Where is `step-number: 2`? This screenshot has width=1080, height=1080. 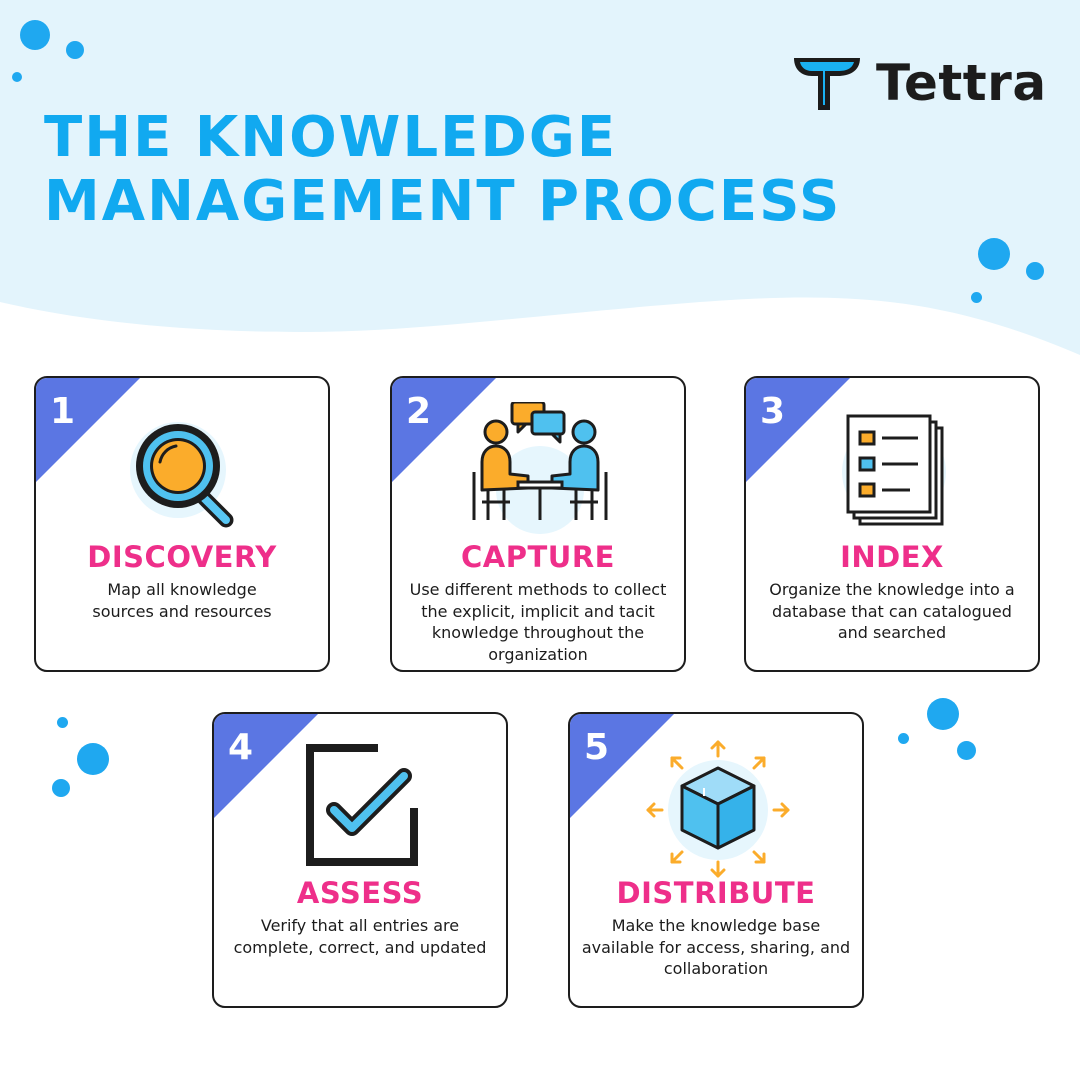 step-number: 2 is located at coordinates (419, 411).